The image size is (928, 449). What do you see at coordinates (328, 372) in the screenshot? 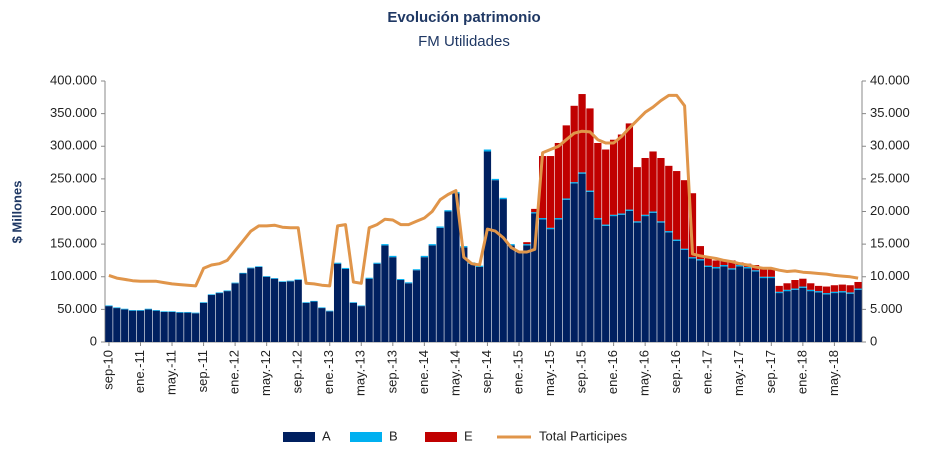
I see `x-tick-label: ene.-13` at bounding box center [328, 372].